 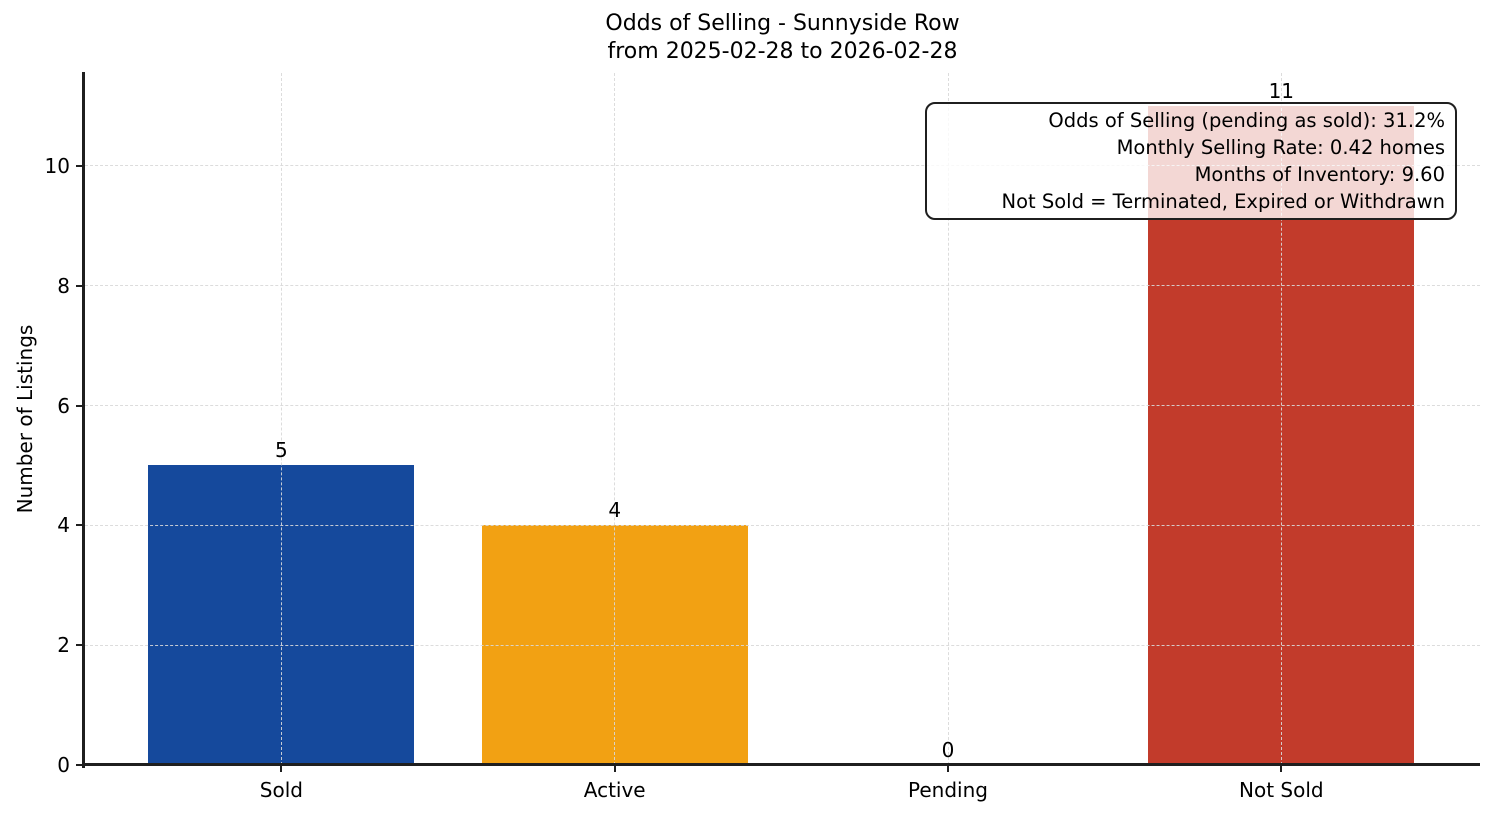 I want to click on y-tick-label: 10, so click(x=57, y=165).